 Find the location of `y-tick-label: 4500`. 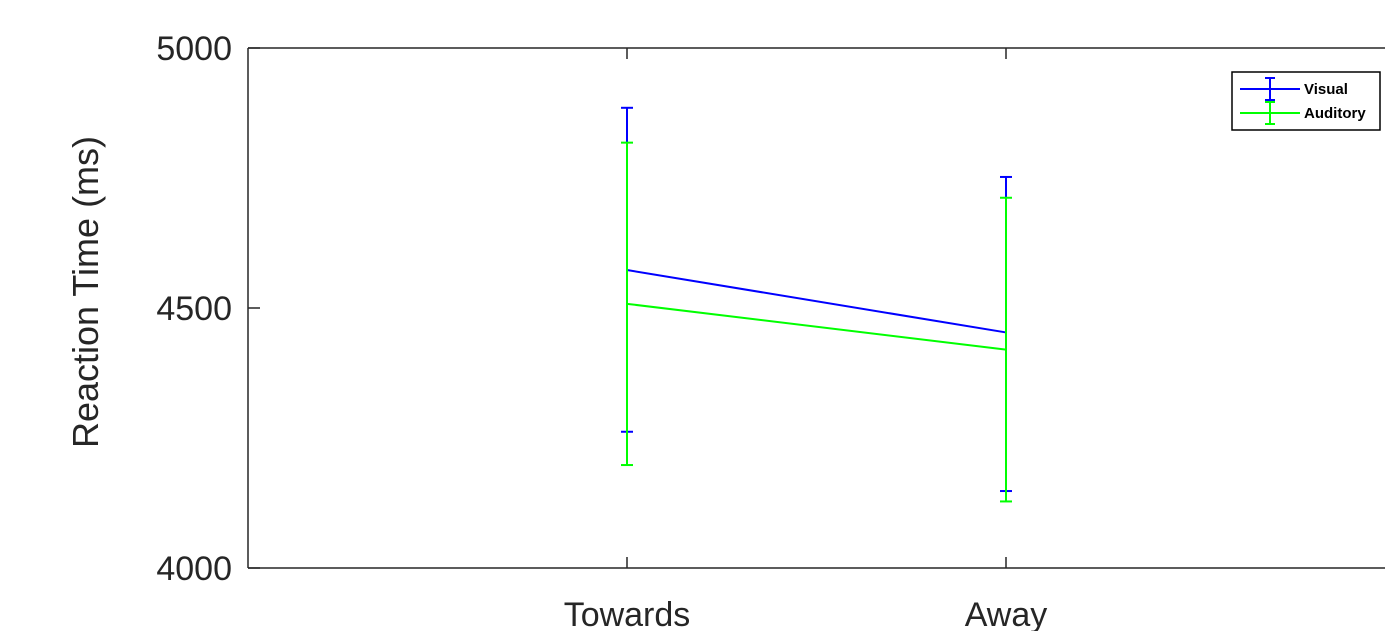

y-tick-label: 4500 is located at coordinates (194, 309).